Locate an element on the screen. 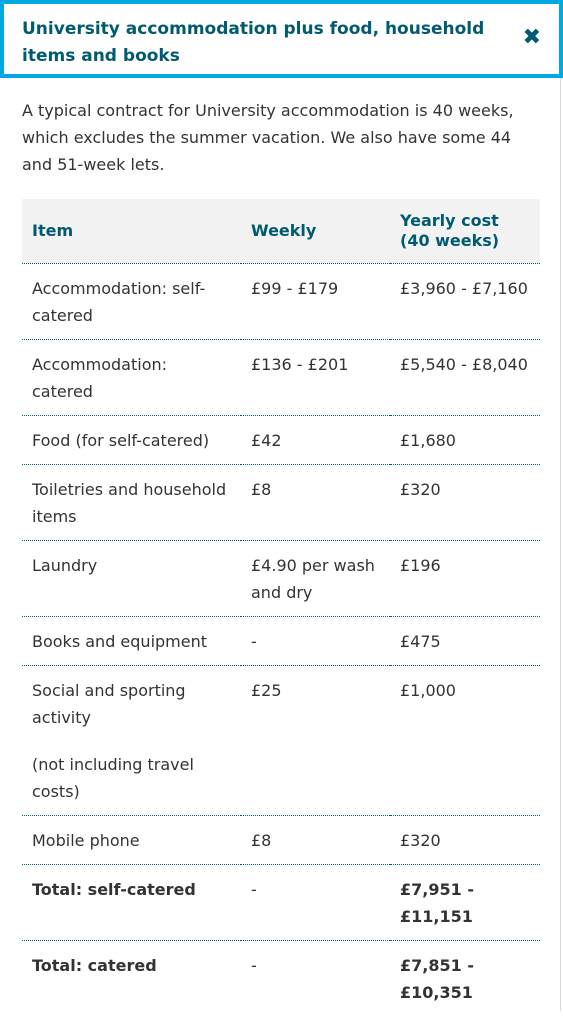 This screenshot has height=1016, width=563. table-row: Books and equipment - £475 is located at coordinates (281, 641).